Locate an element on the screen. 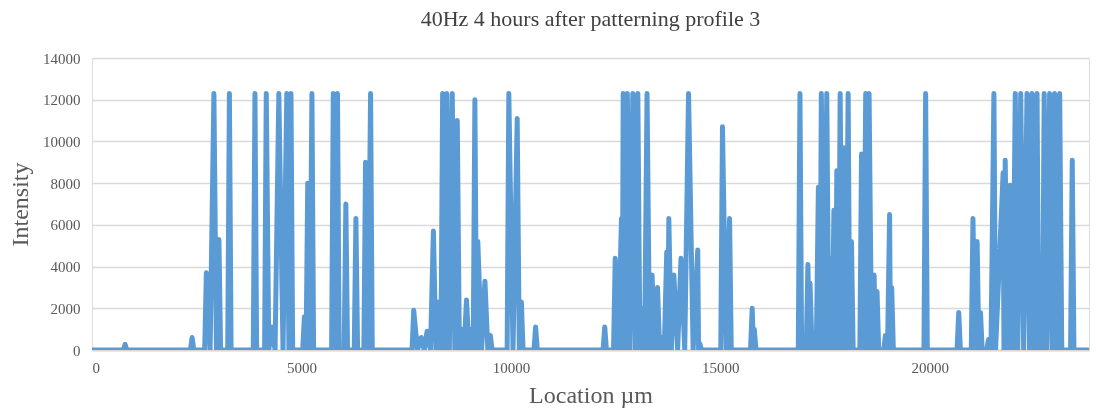 The image size is (1097, 411). x-tick-label: 0 is located at coordinates (96, 367).